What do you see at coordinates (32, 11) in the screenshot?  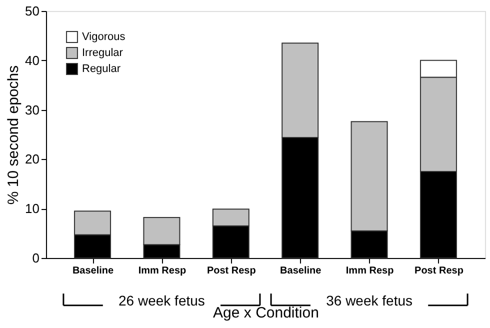 I see `y-tick-label: 50` at bounding box center [32, 11].